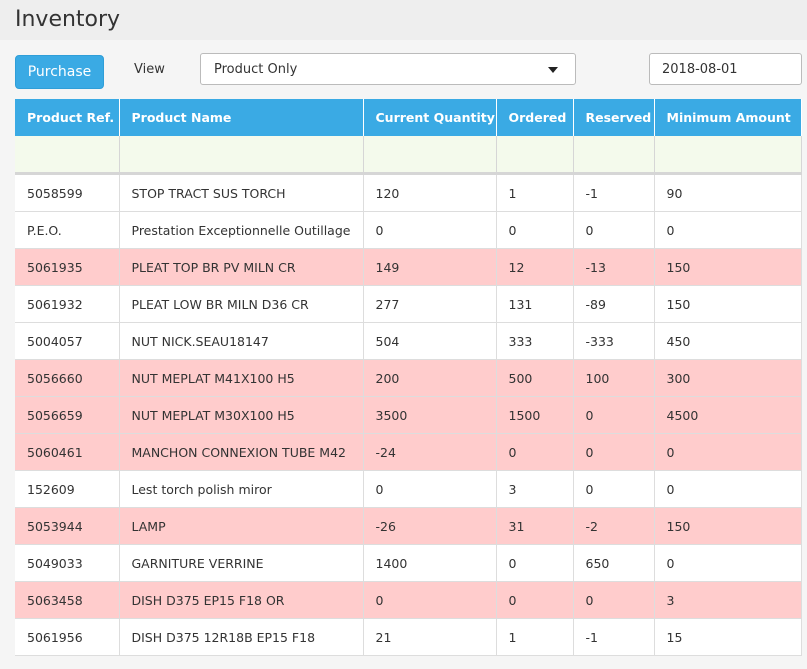 Image resolution: width=807 pixels, height=669 pixels. Describe the element at coordinates (614, 155) in the screenshot. I see `filter-cell-reserved` at that location.